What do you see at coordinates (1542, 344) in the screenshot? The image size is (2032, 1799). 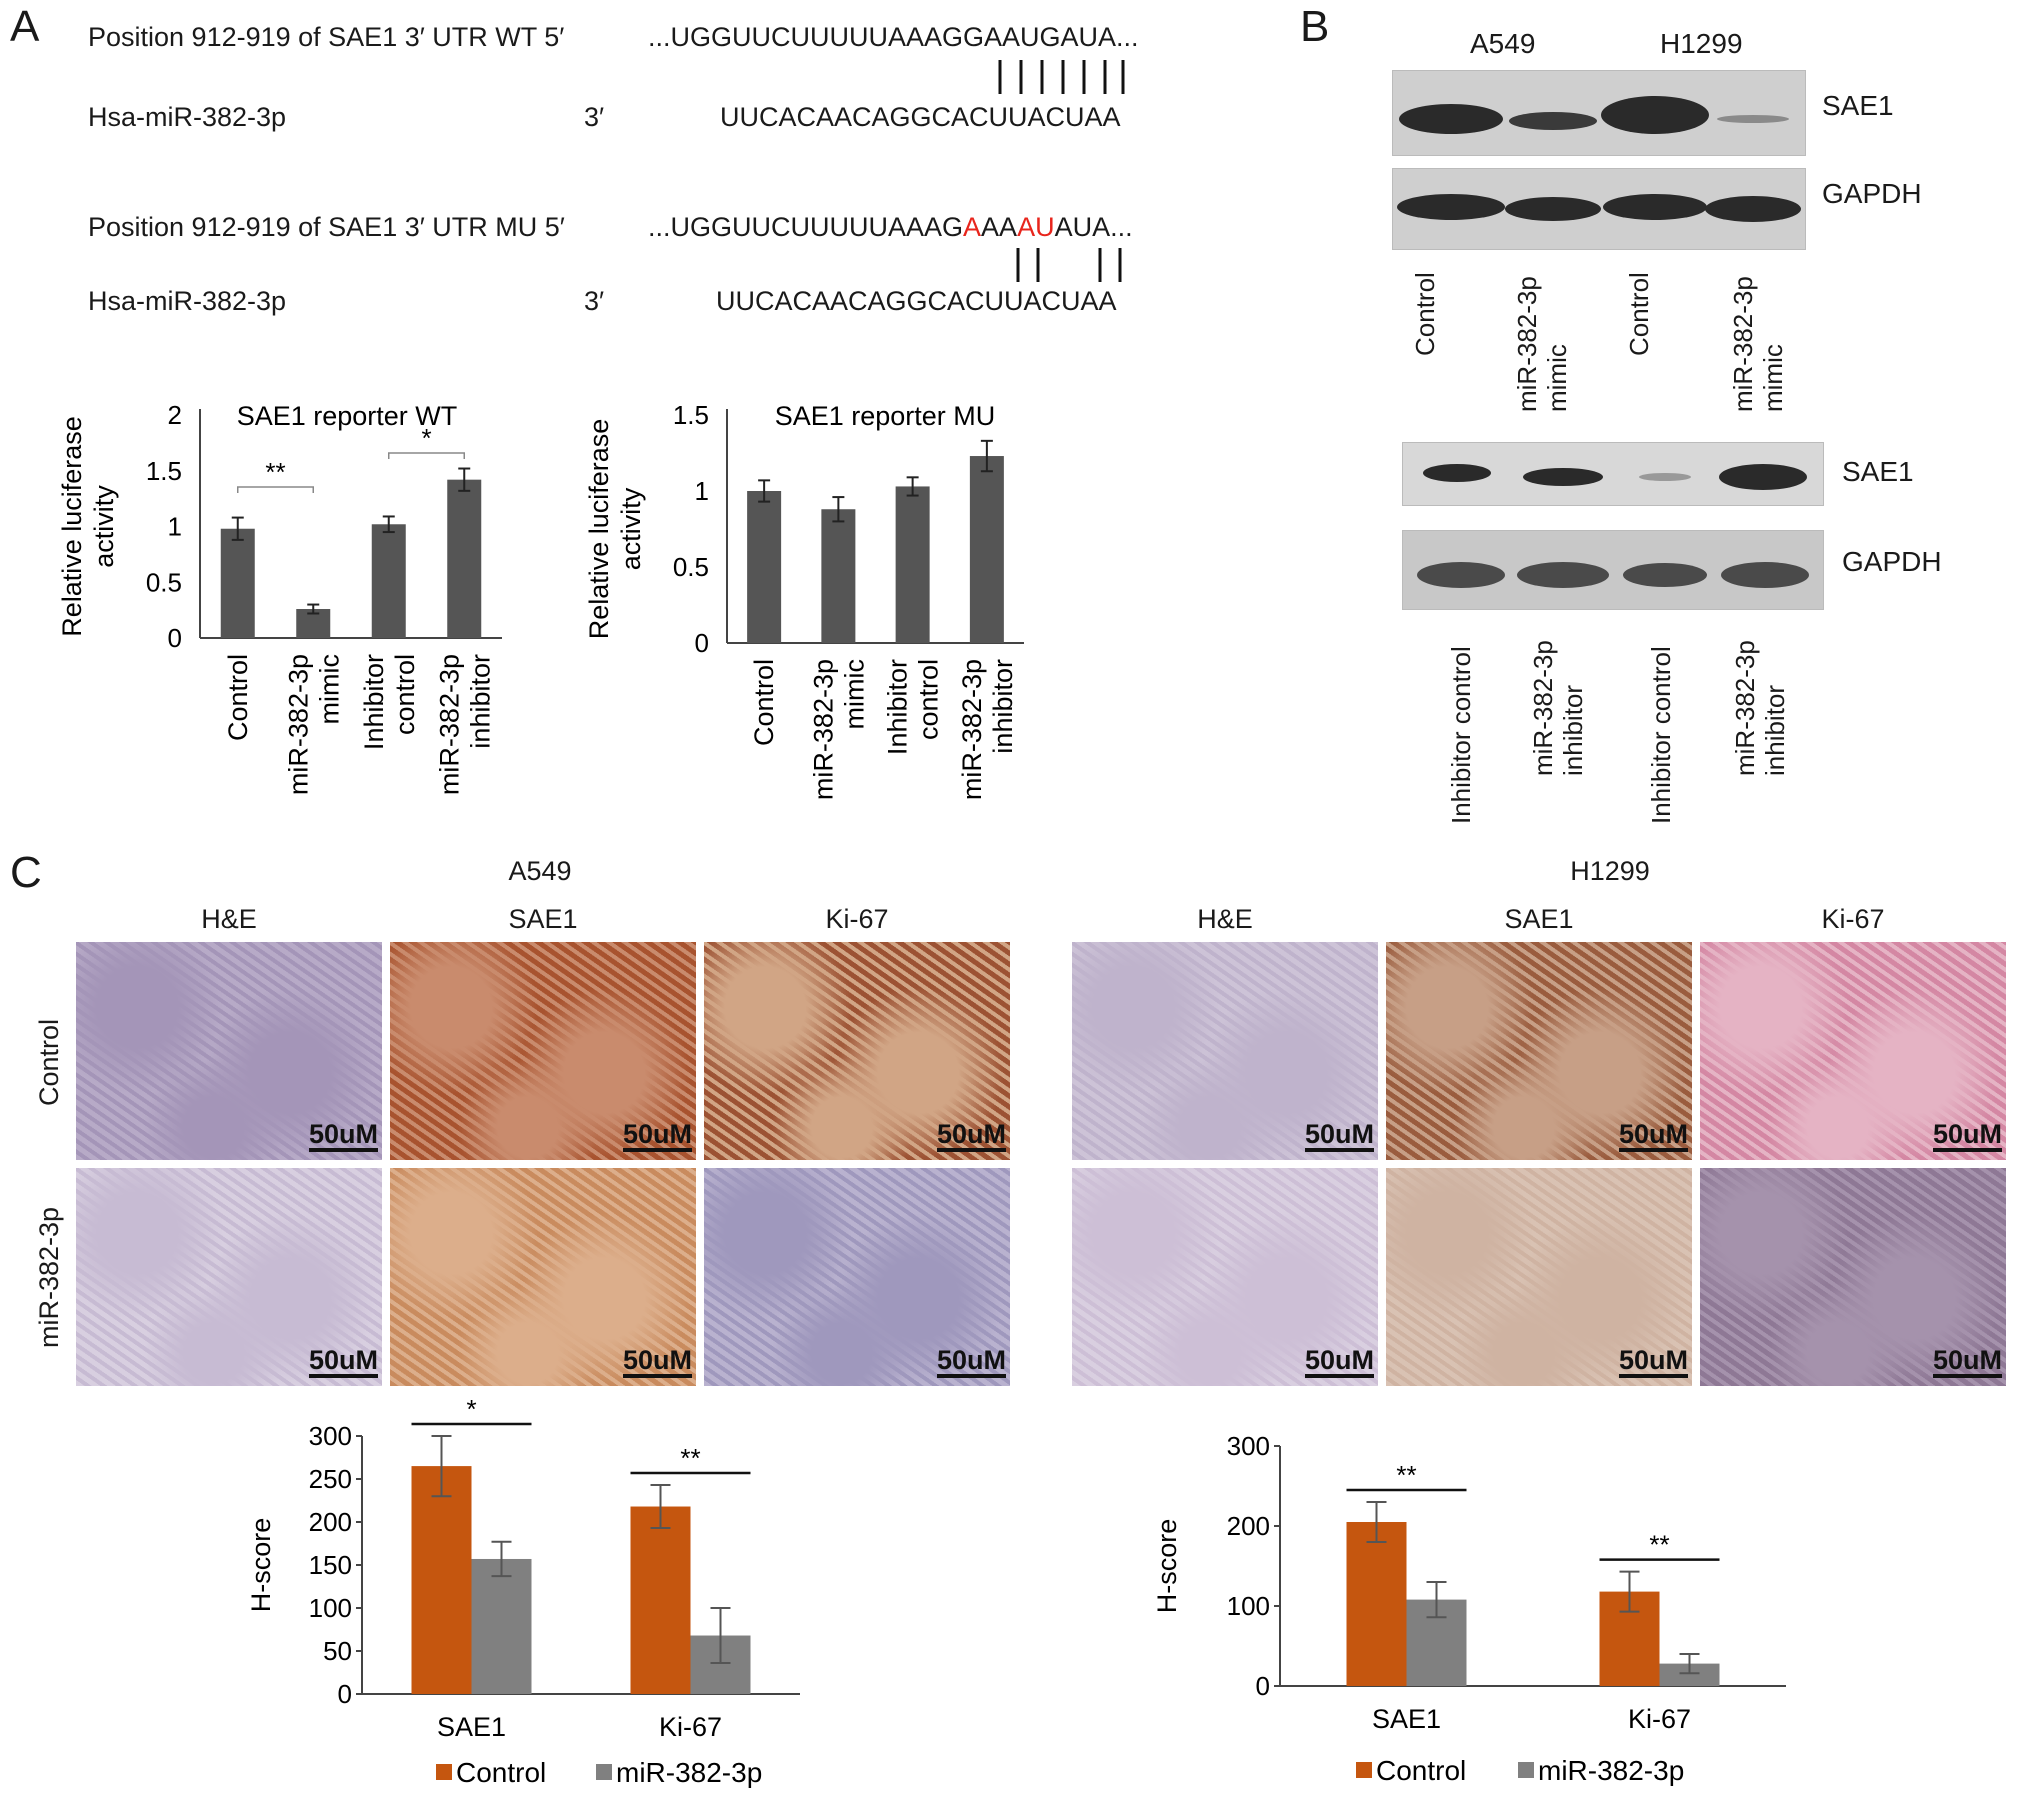 I see `blot-top-lane-2: miR-382-3p mimic` at bounding box center [1542, 344].